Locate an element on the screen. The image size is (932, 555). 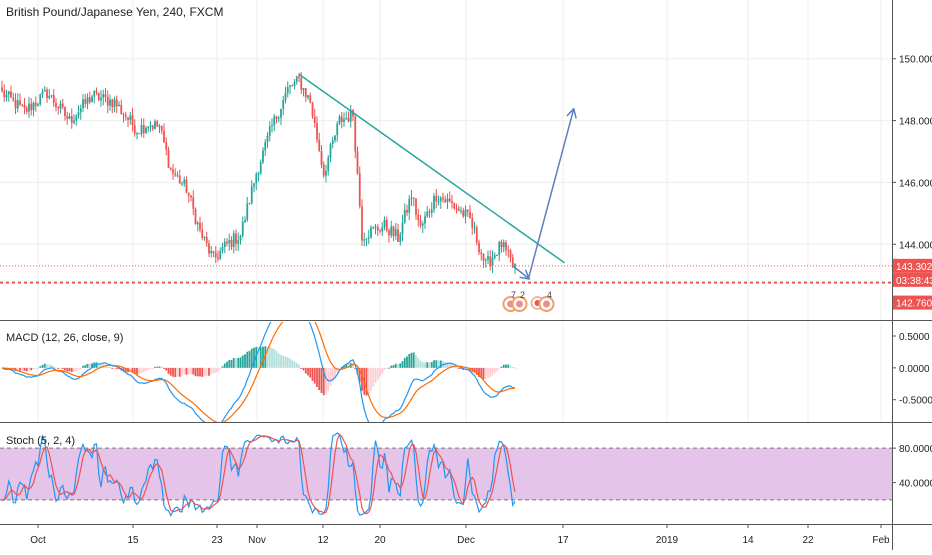
time-tick-label: 2019 is located at coordinates (667, 540).